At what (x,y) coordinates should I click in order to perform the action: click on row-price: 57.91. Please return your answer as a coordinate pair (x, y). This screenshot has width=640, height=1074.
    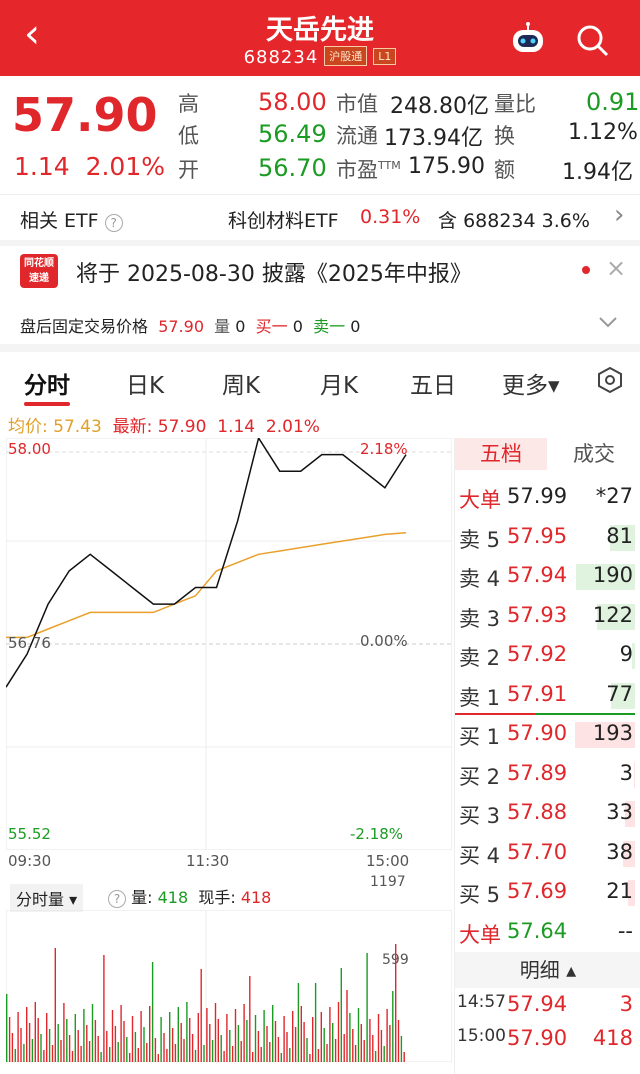
    Looking at the image, I should click on (537, 693).